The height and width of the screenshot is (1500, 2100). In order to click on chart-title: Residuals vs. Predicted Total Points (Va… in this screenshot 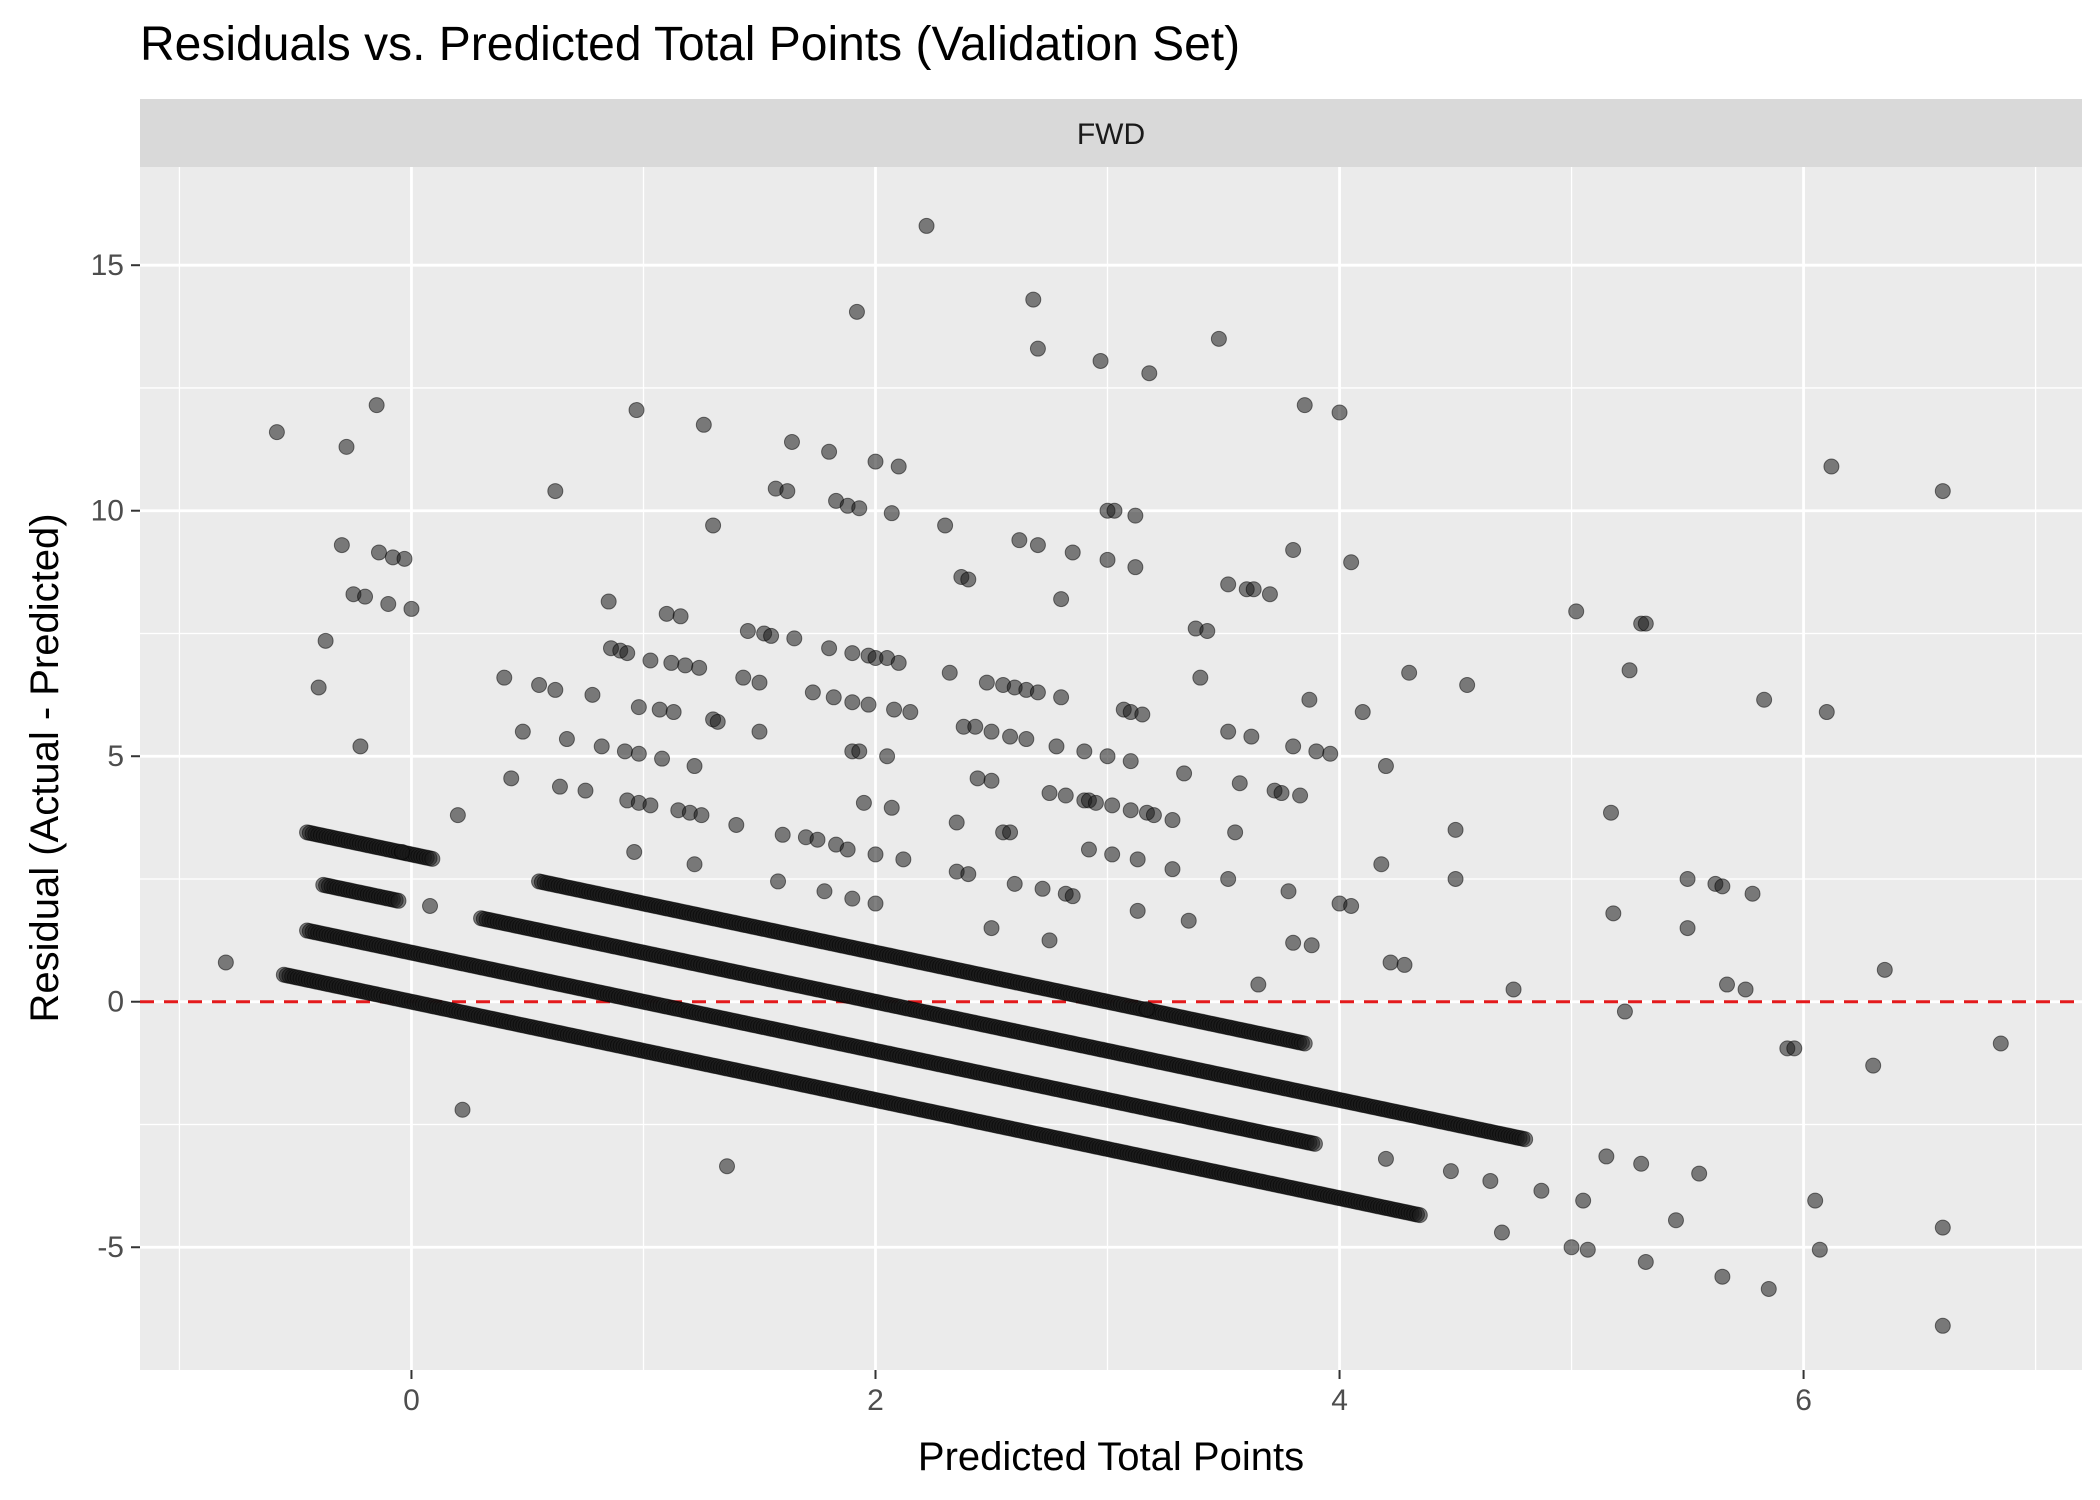, I will do `click(690, 44)`.